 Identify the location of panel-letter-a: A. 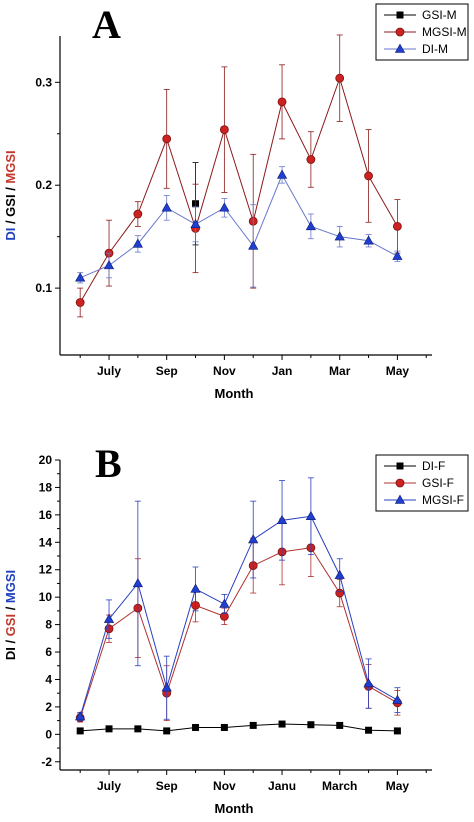
(106, 24).